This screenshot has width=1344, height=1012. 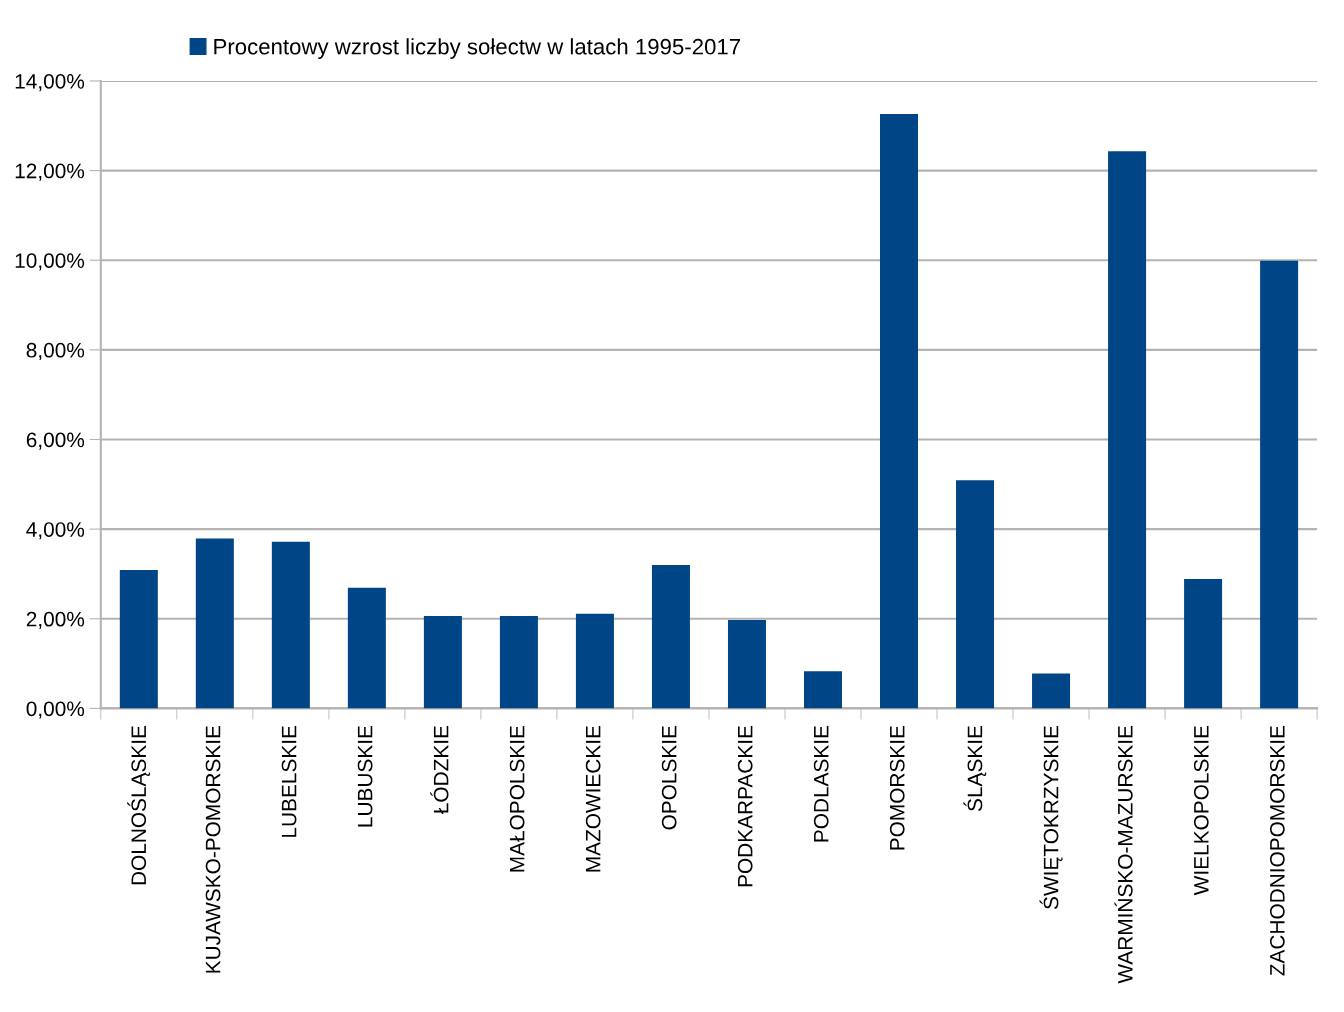 I want to click on x-tick-label: KUJAWSKO-POMORSKIE, so click(x=213, y=849).